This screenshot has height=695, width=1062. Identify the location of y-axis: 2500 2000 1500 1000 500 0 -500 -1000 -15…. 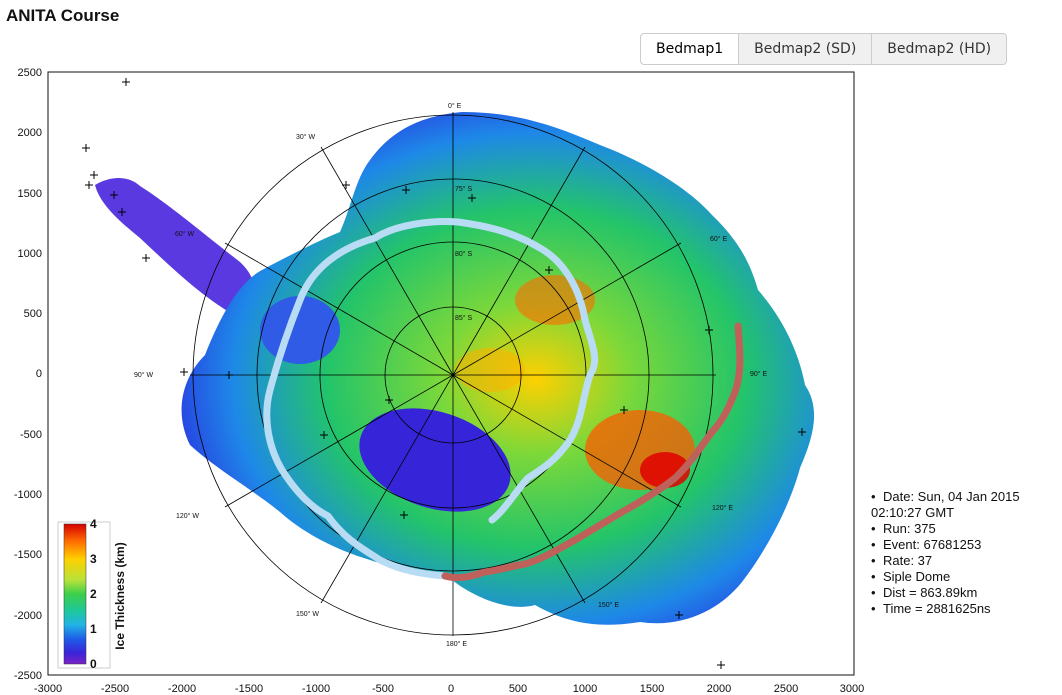
(28, 374).